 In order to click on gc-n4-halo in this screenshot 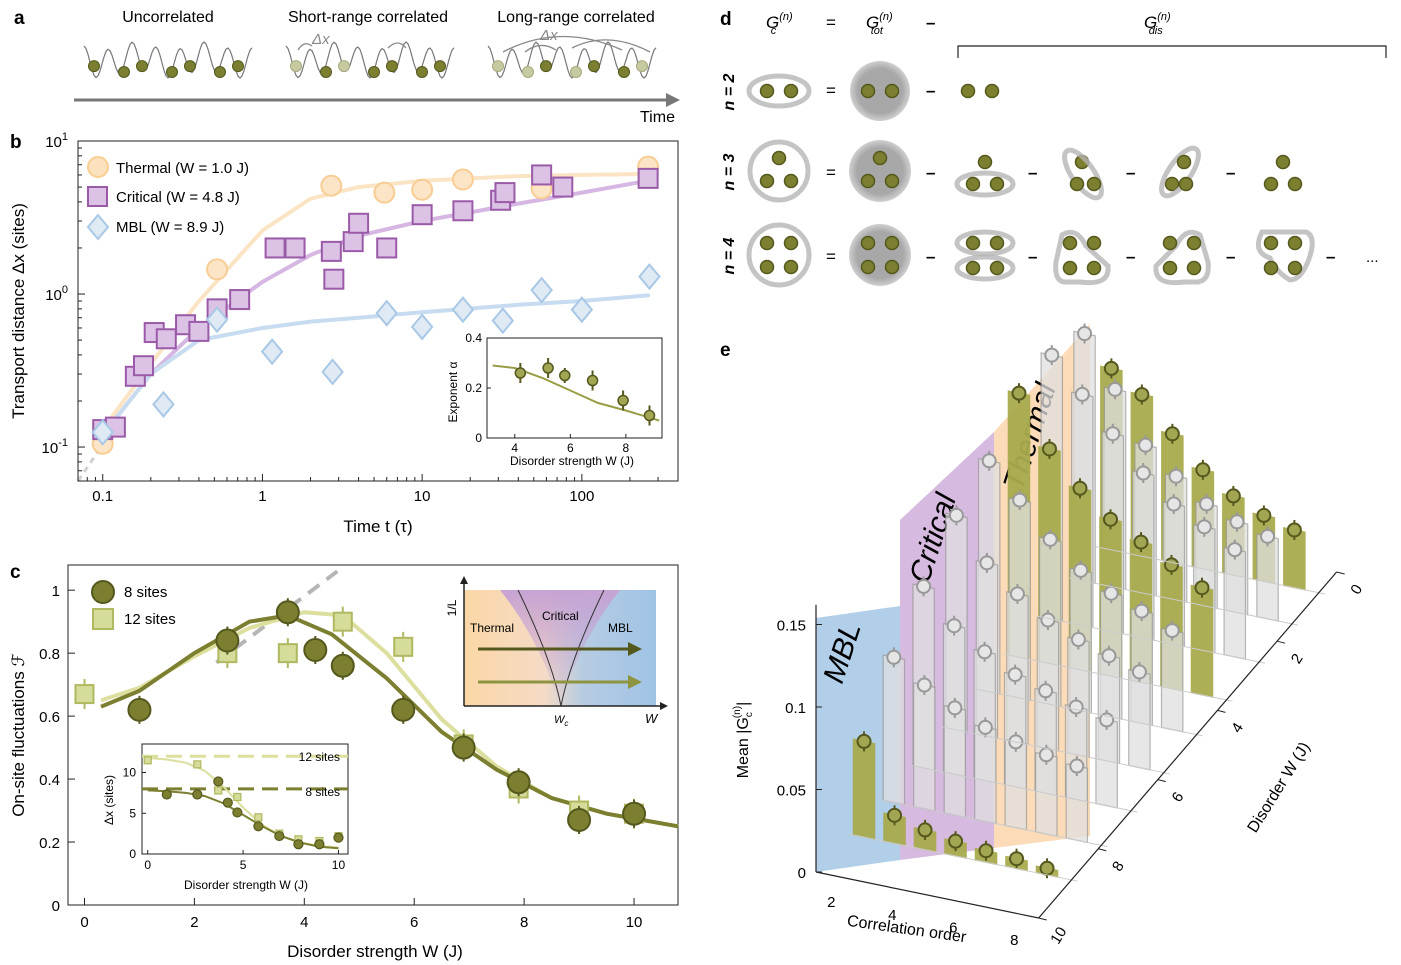, I will do `click(779, 255)`.